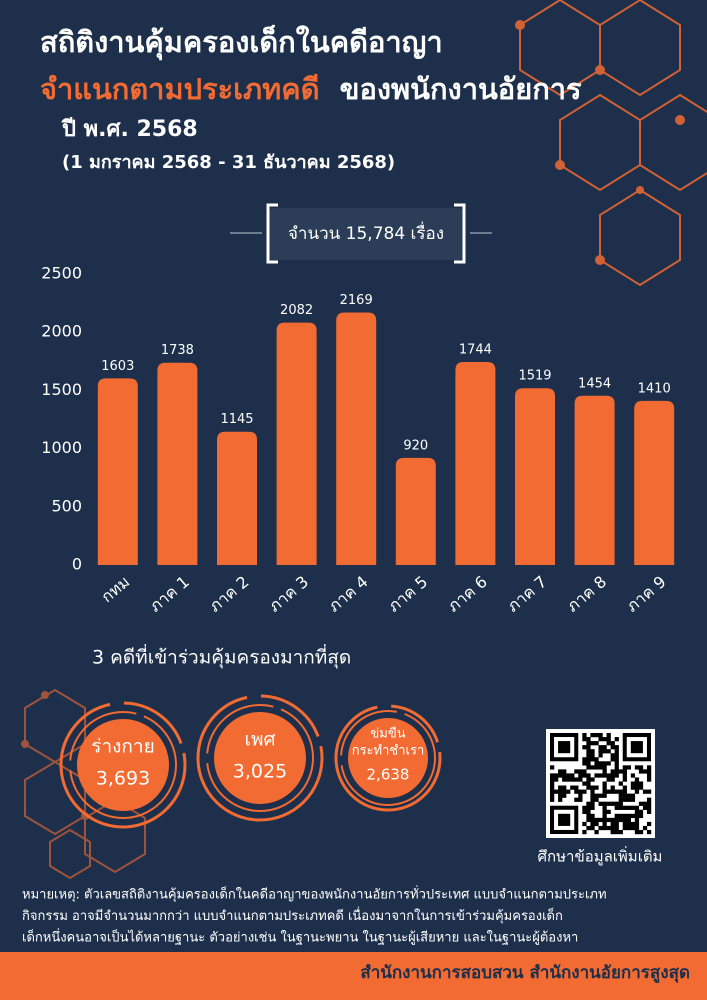 The height and width of the screenshot is (1000, 707). What do you see at coordinates (66, 505) in the screenshot?
I see `y-tick-label: 500` at bounding box center [66, 505].